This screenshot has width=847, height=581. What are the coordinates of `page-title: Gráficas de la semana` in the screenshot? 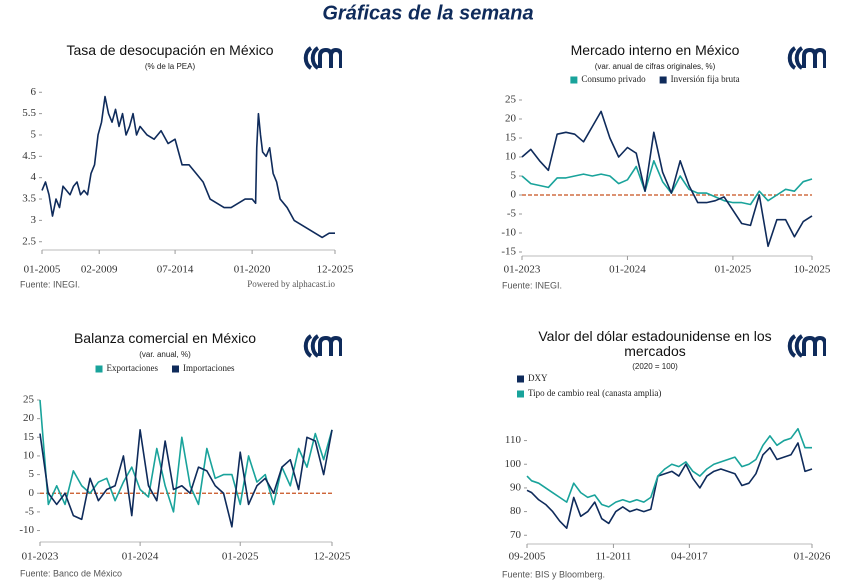 It's located at (427, 13).